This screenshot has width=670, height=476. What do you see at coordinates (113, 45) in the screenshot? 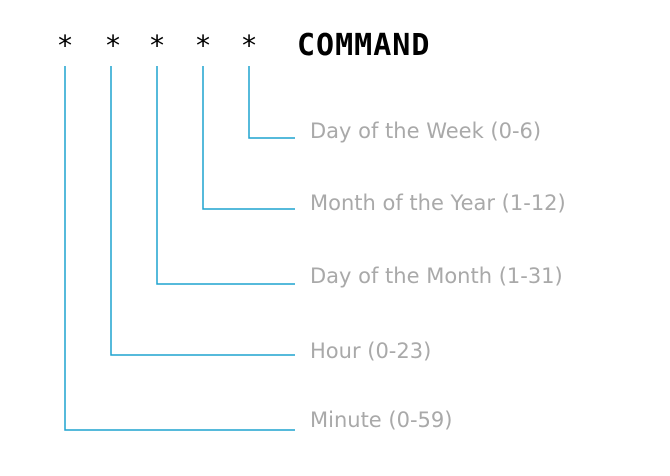
I see `hour-field-asterisk: *` at bounding box center [113, 45].